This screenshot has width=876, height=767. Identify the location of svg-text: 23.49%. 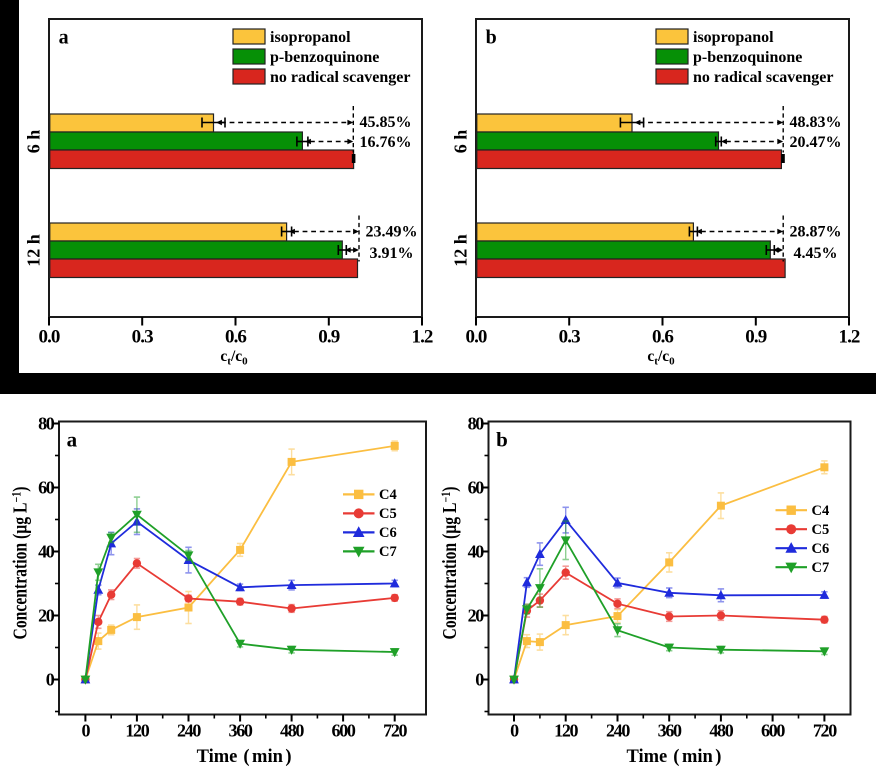
(392, 231).